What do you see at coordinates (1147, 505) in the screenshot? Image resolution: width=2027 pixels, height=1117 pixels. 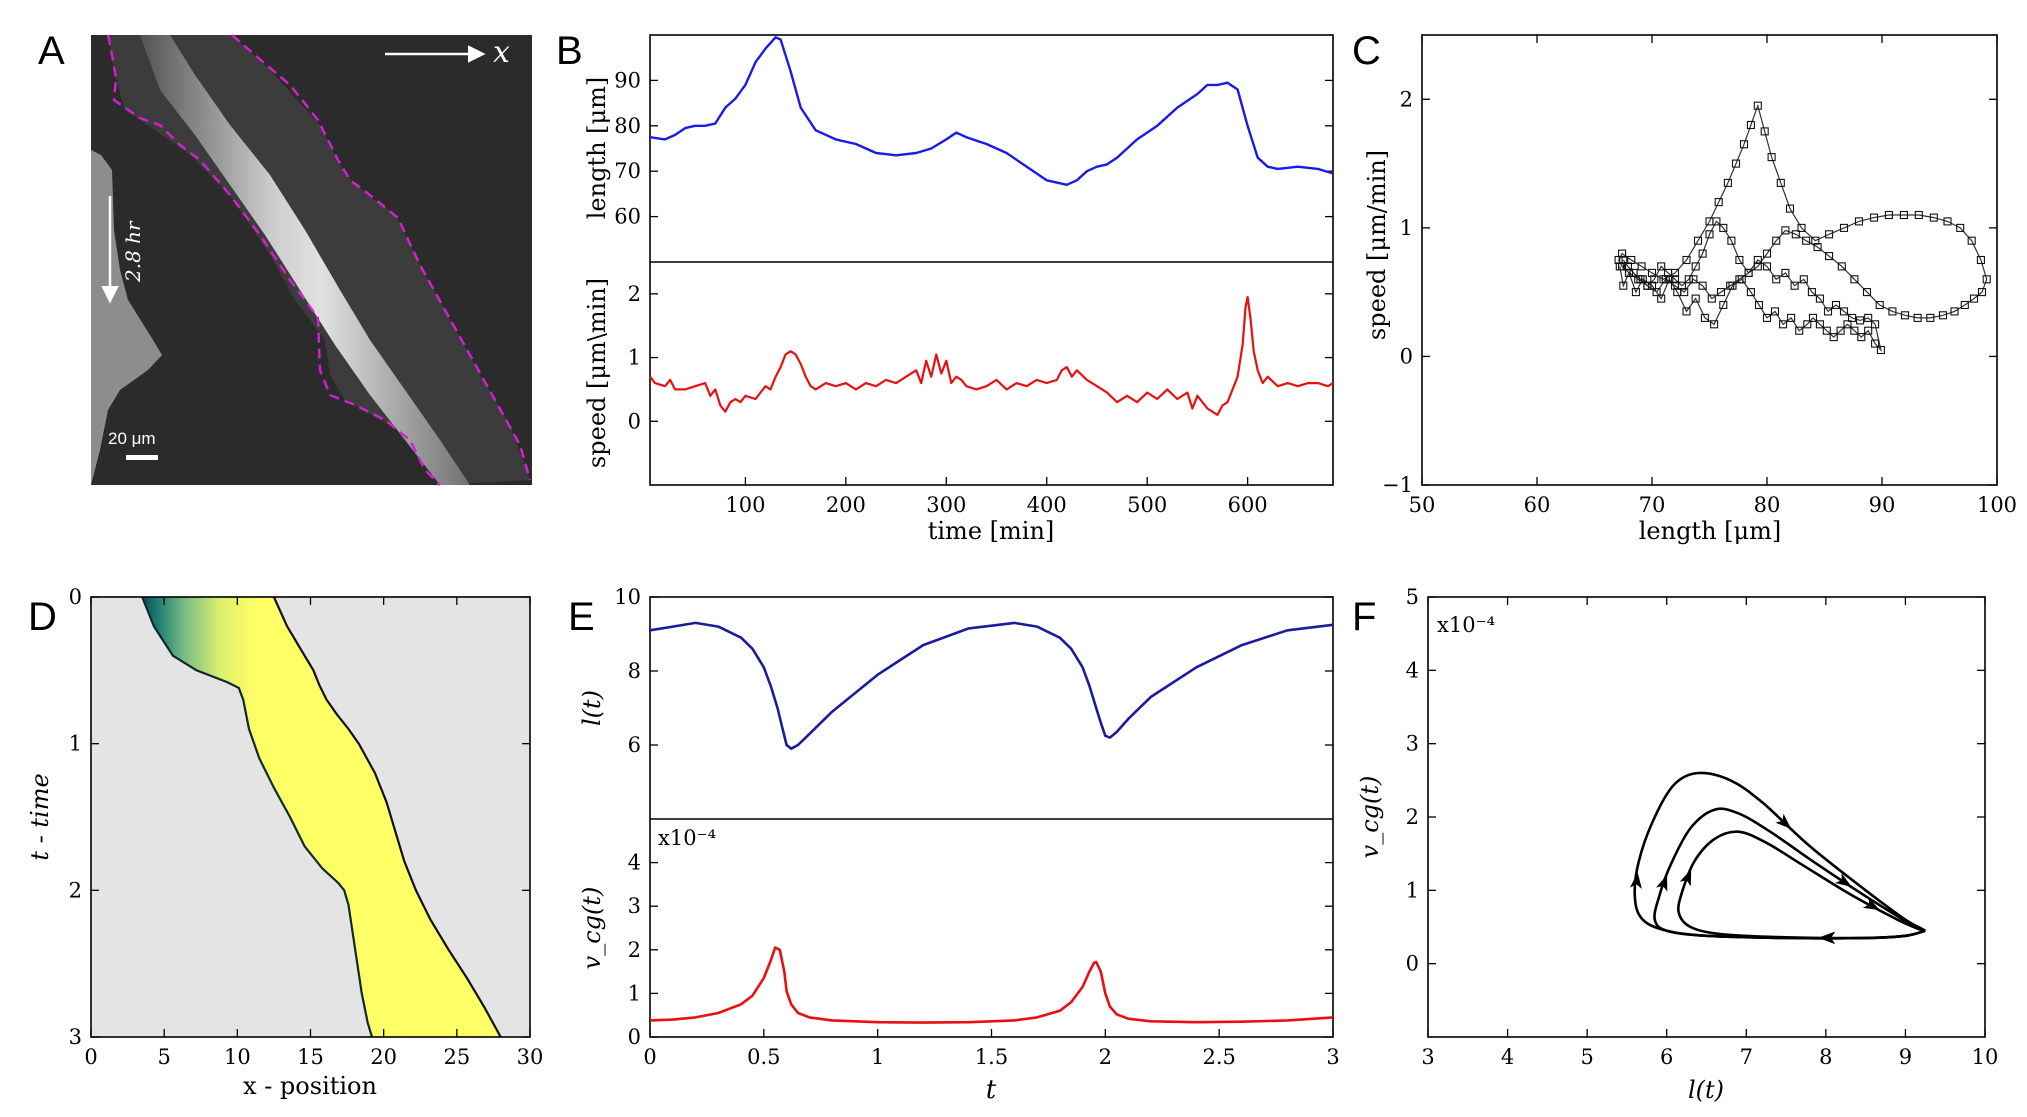 I see `x-tick-label: 500` at bounding box center [1147, 505].